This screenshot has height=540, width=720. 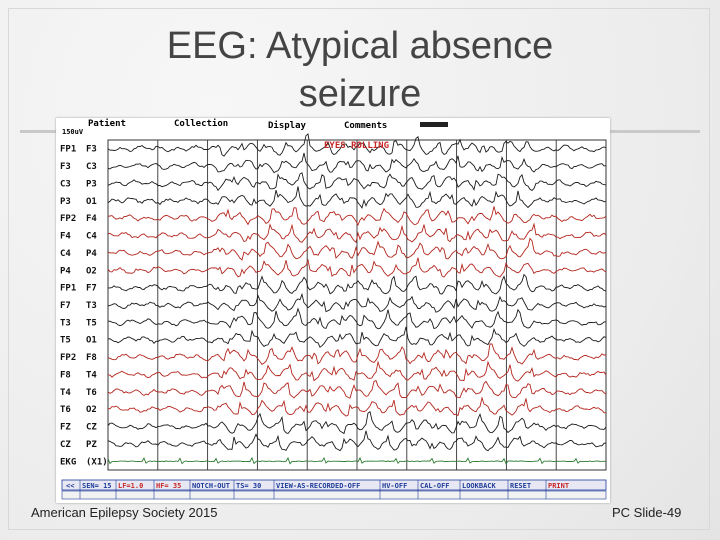 I want to click on channel-label-b: C4, so click(x=91, y=237).